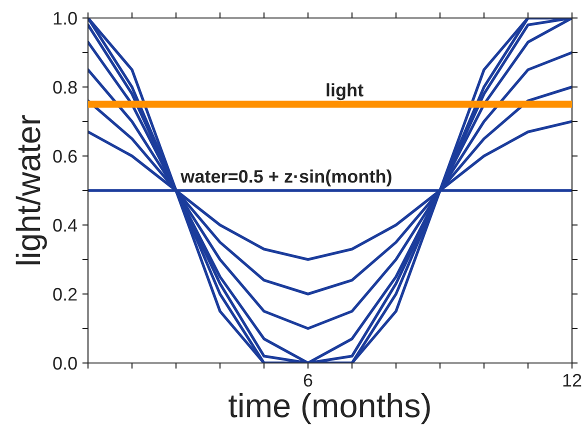  Describe the element at coordinates (65, 156) in the screenshot. I see `y-tick-label: 0.6` at that location.